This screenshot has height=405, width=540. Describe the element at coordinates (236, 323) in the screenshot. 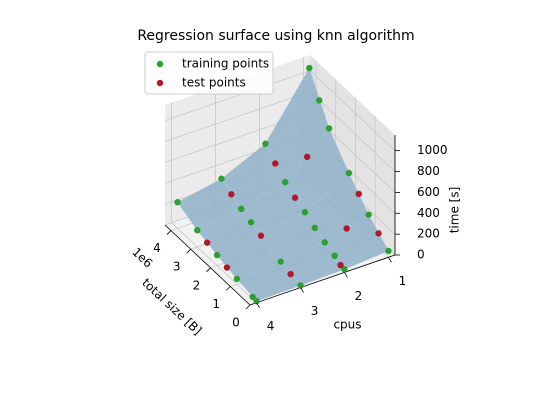

I see `x-tick-label: 0` at that location.